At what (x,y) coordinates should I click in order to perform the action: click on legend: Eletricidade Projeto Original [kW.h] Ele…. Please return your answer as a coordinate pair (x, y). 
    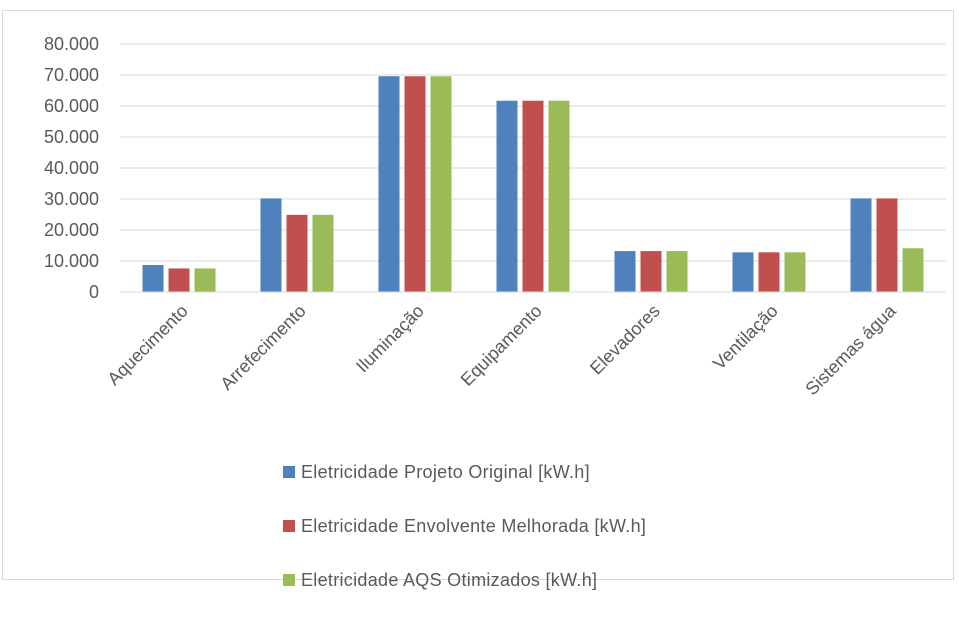
    Looking at the image, I should click on (464, 542).